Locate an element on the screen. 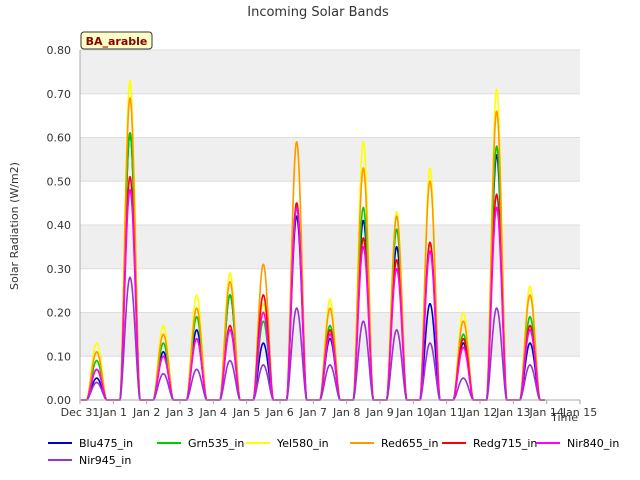 Image resolution: width=640 pixels, height=480 pixels. x-tick-label: Jan 6 is located at coordinates (279, 412).